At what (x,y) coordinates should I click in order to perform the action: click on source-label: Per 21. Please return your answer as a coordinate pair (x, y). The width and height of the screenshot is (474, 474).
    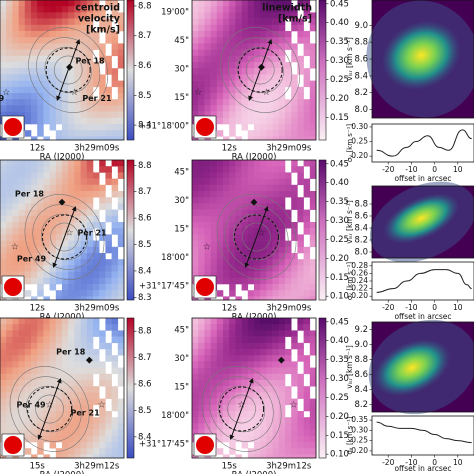
    Looking at the image, I should click on (86, 412).